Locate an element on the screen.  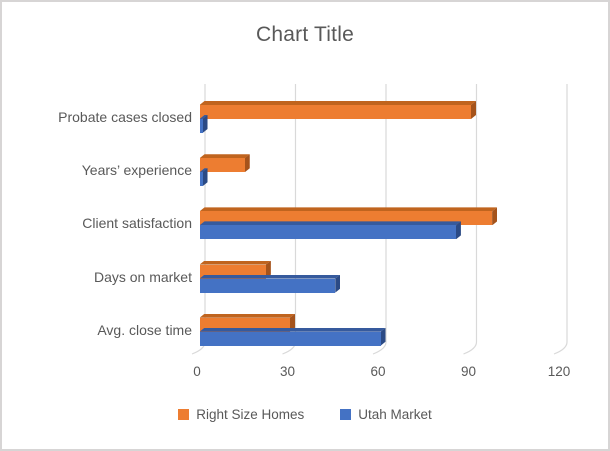
legend-item-utah-market: Utah Market is located at coordinates (386, 414).